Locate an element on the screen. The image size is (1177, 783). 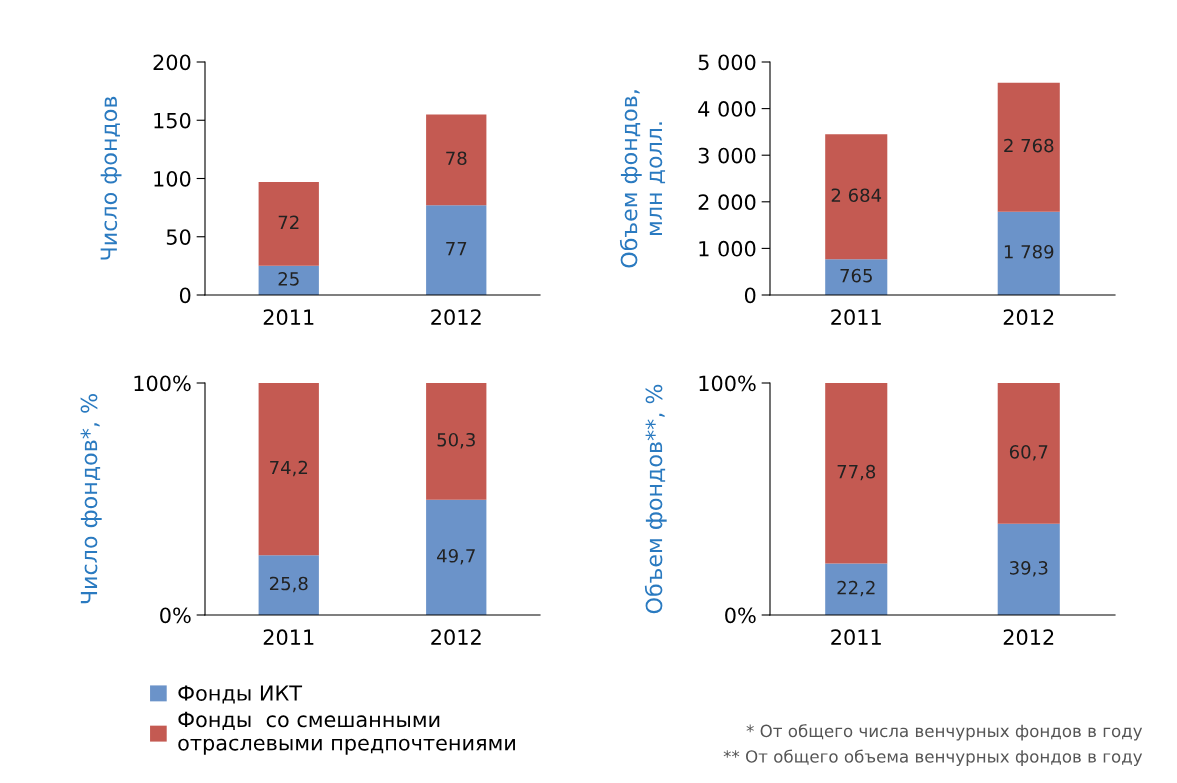
y-tick-label: 150 is located at coordinates (172, 120).